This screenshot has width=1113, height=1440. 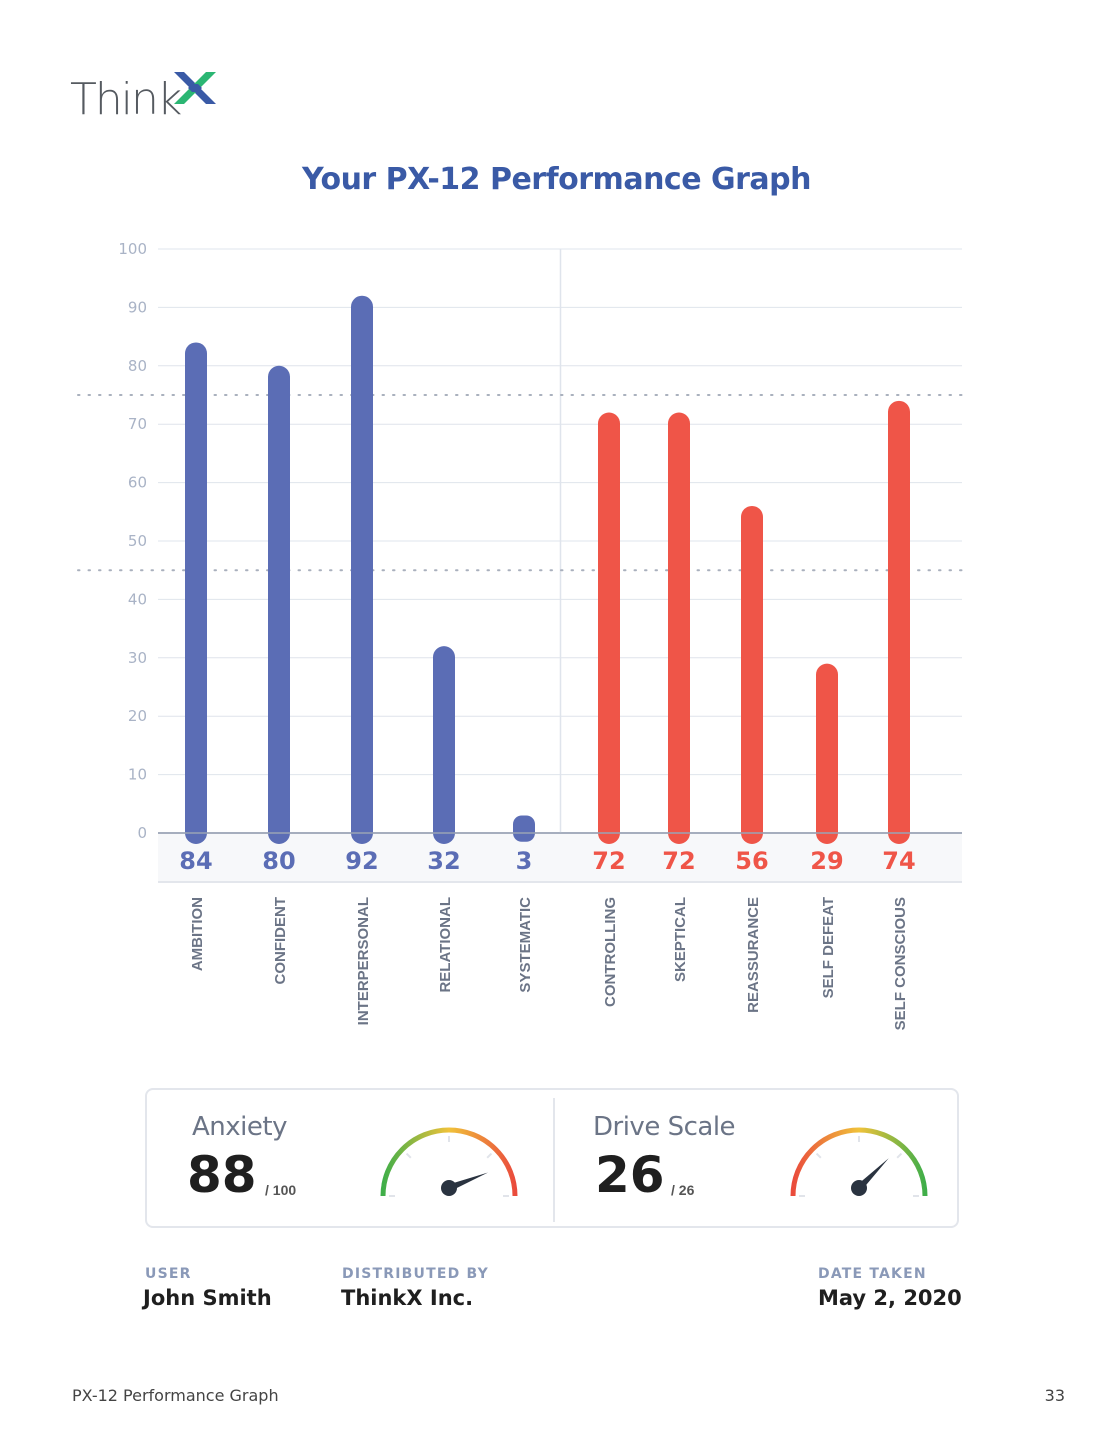 I want to click on category-label: SKEPTICAL, so click(x=680, y=939).